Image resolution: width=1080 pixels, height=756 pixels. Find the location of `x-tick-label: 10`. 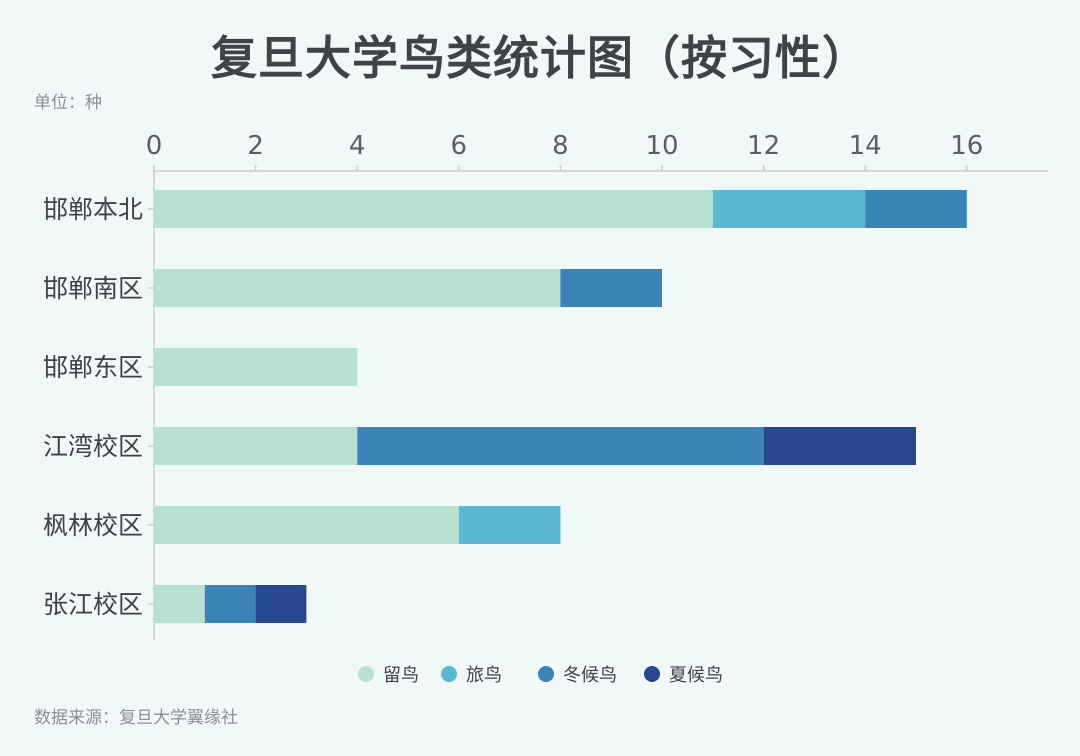

x-tick-label: 10 is located at coordinates (661, 146).